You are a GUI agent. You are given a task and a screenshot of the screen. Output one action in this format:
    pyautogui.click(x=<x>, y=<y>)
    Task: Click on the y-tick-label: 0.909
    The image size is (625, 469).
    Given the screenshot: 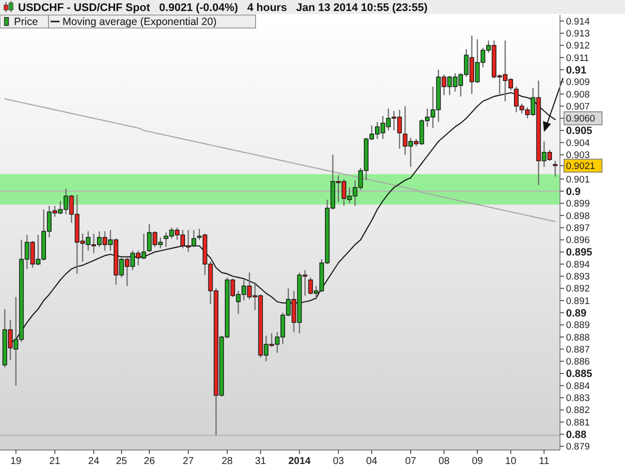 What is the action you would take?
    pyautogui.click(x=578, y=82)
    